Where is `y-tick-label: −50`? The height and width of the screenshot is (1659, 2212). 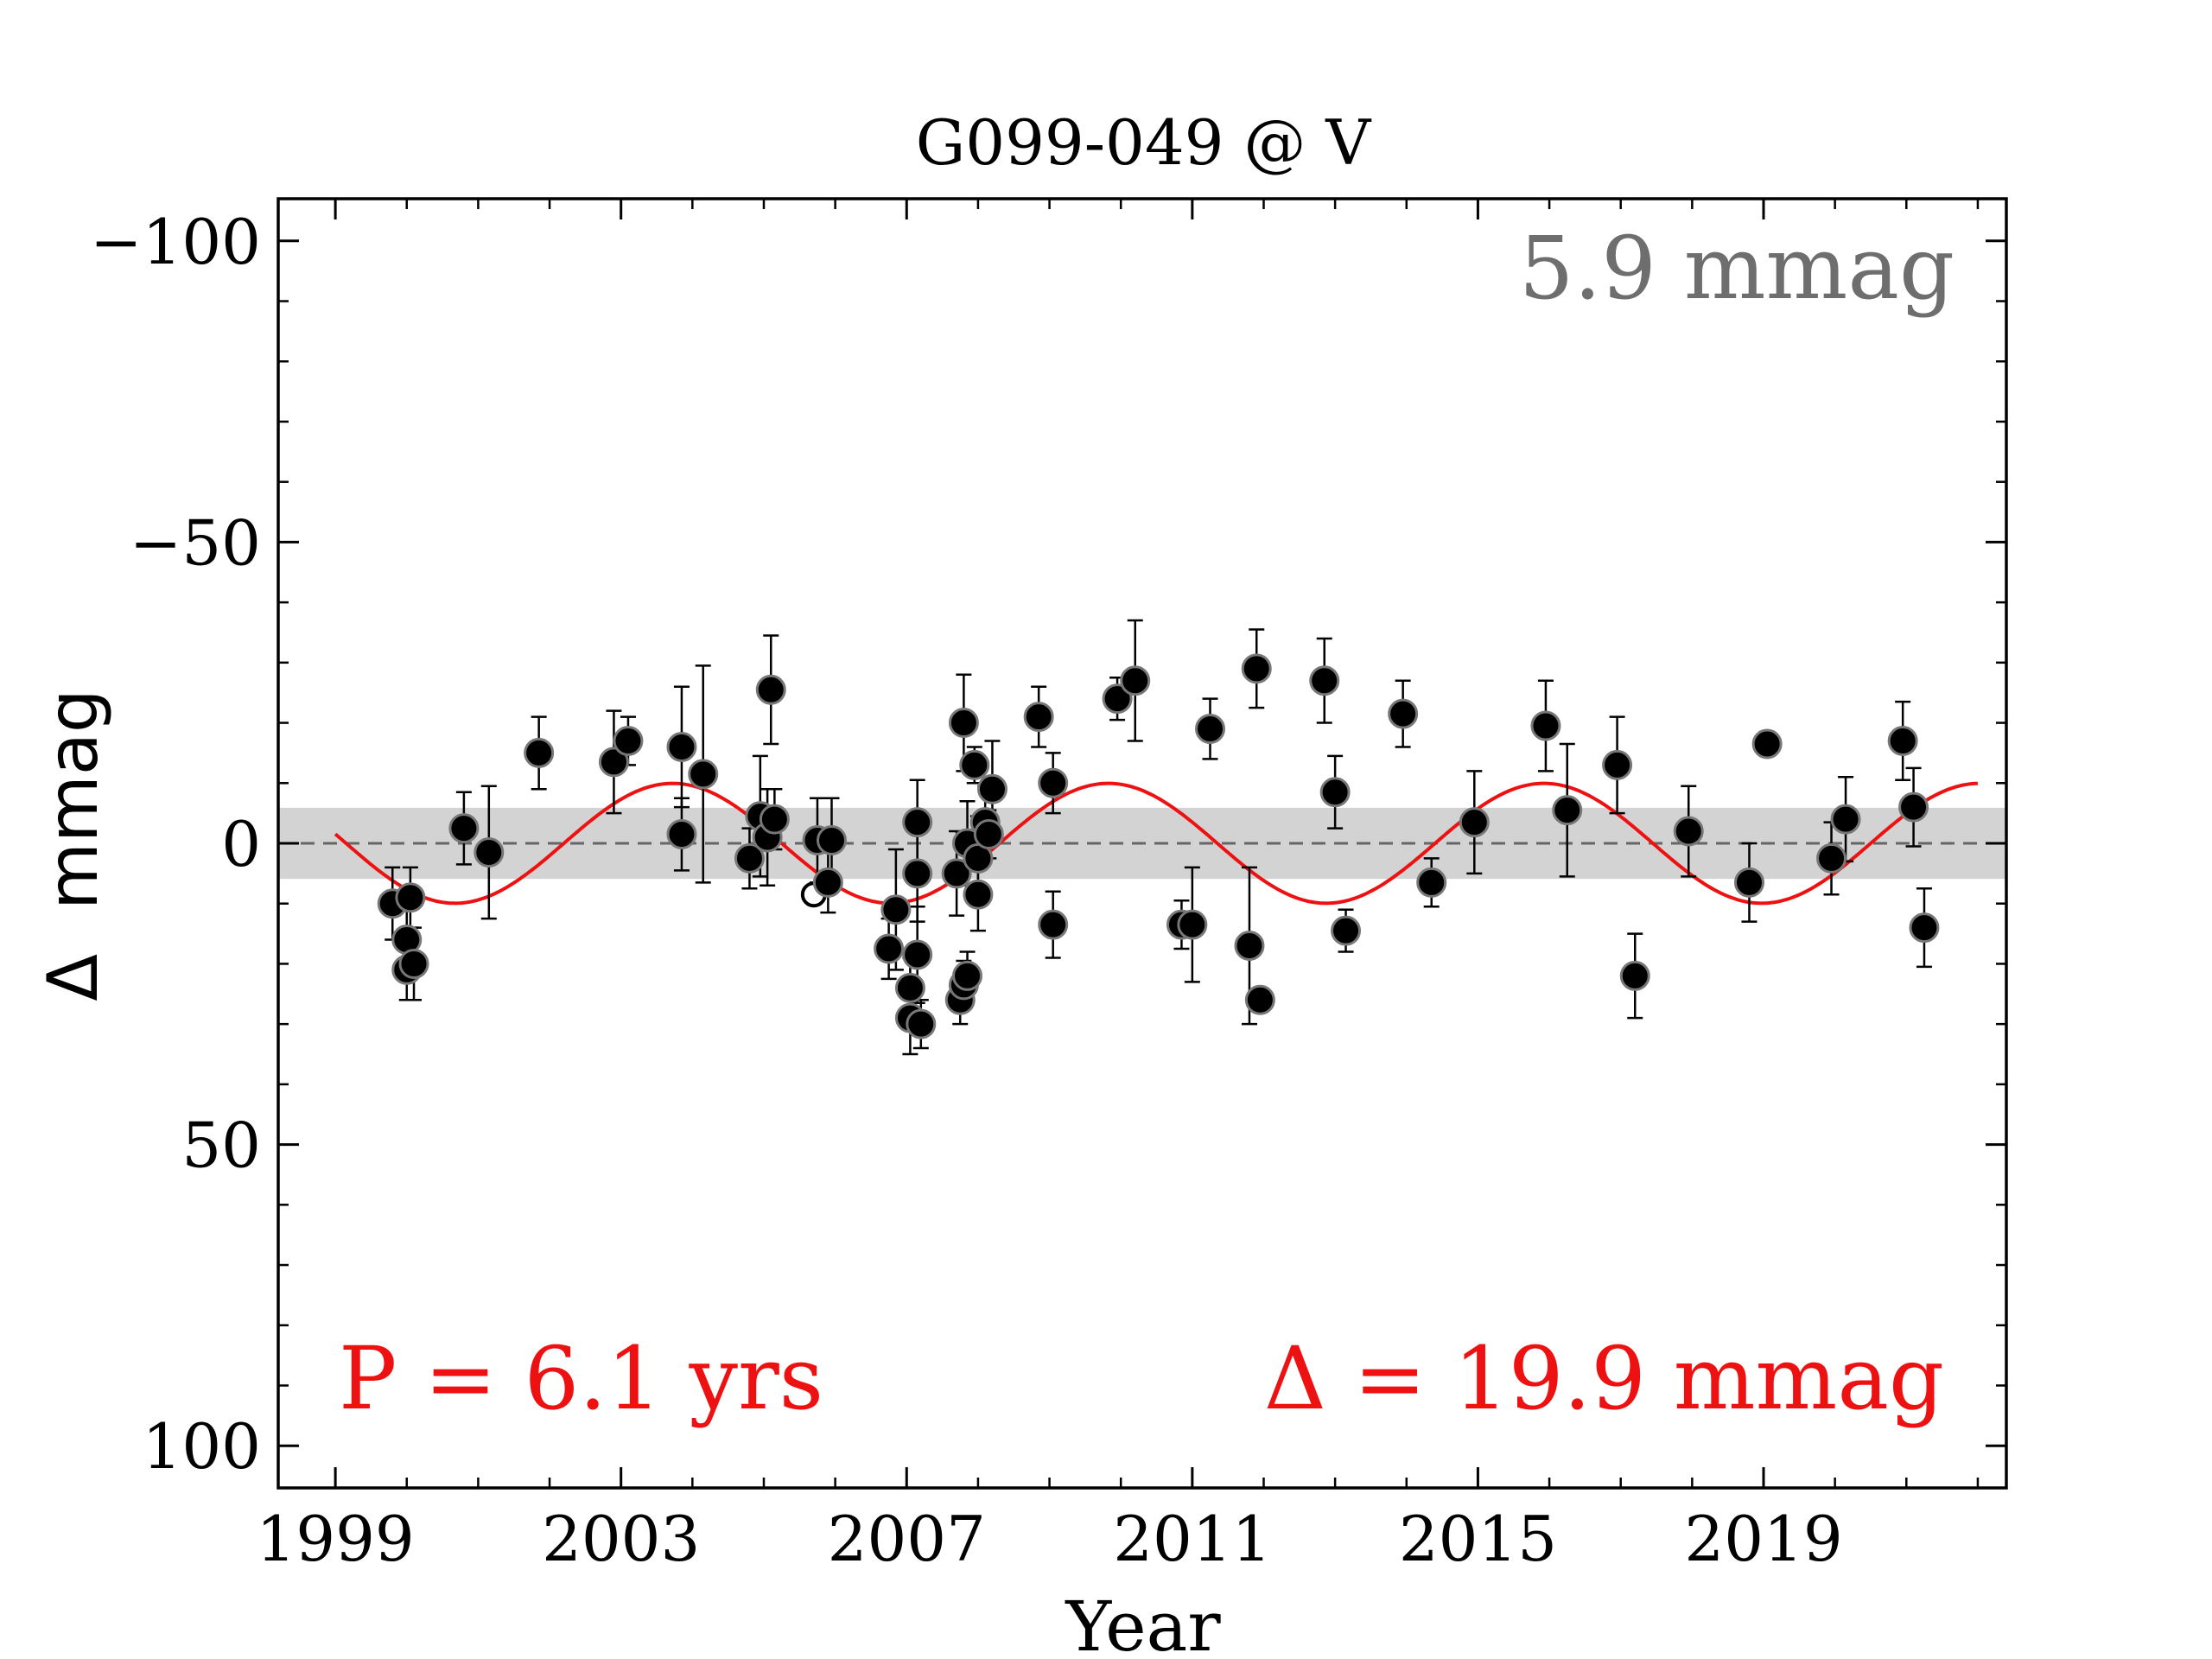 y-tick-label: −50 is located at coordinates (195, 542).